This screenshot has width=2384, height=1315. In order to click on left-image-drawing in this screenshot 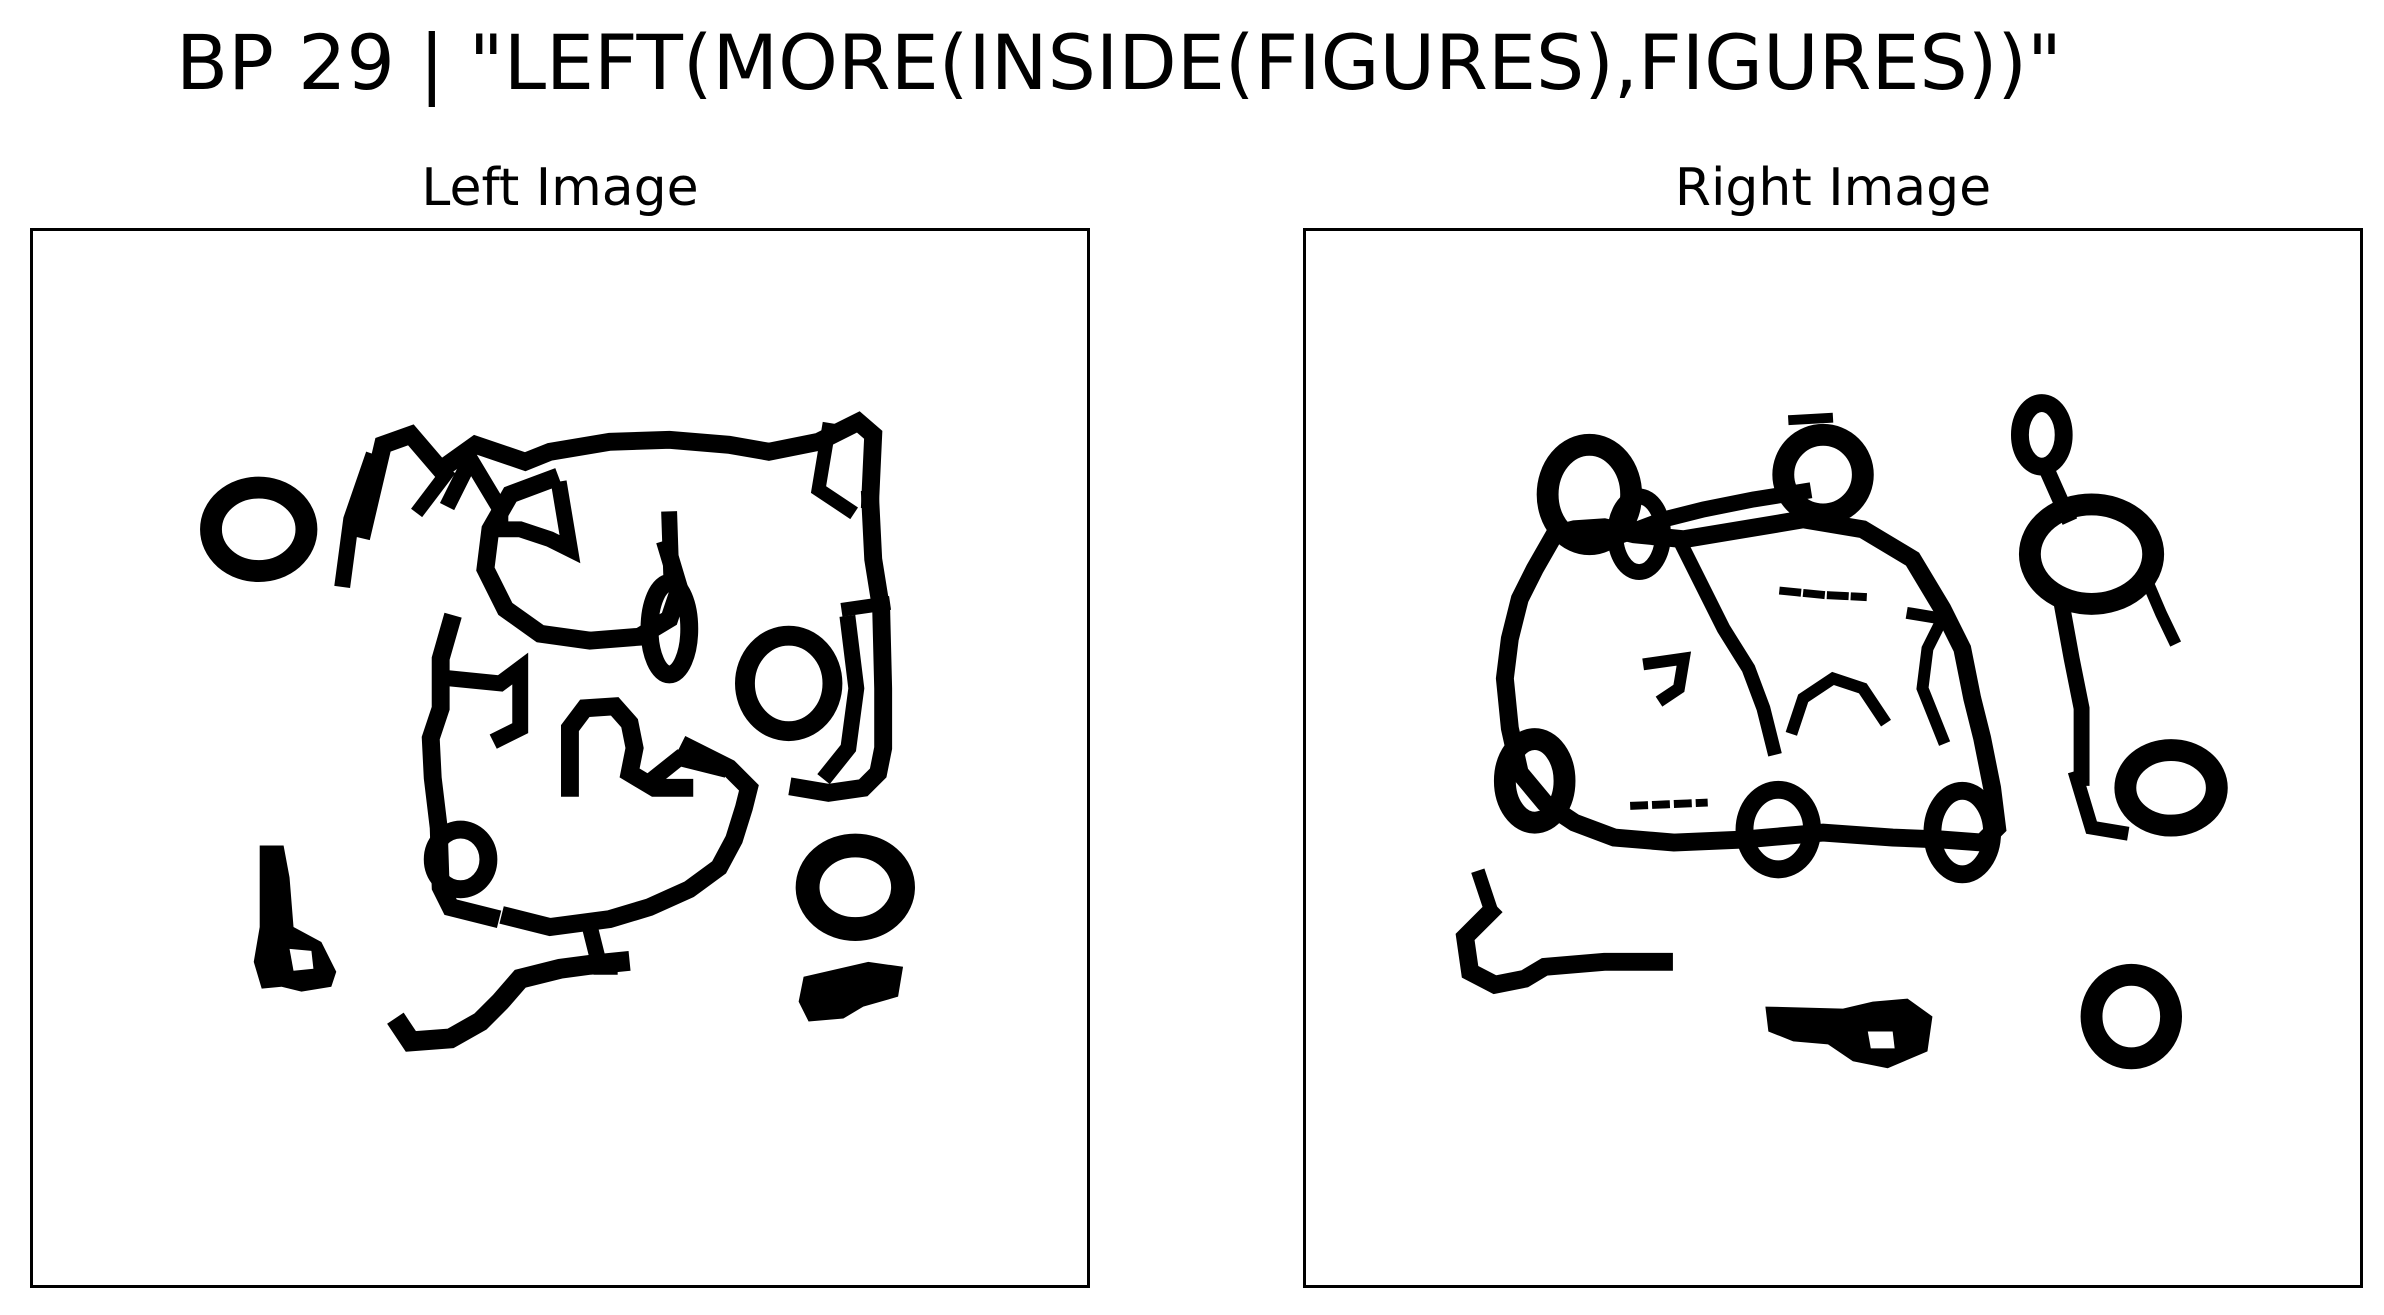, I will do `click(557, 731)`.